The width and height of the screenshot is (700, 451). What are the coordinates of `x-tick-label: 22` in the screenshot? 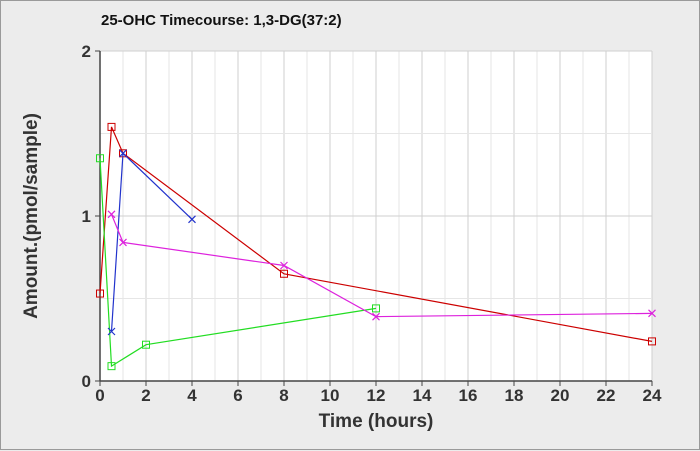 It's located at (606, 395).